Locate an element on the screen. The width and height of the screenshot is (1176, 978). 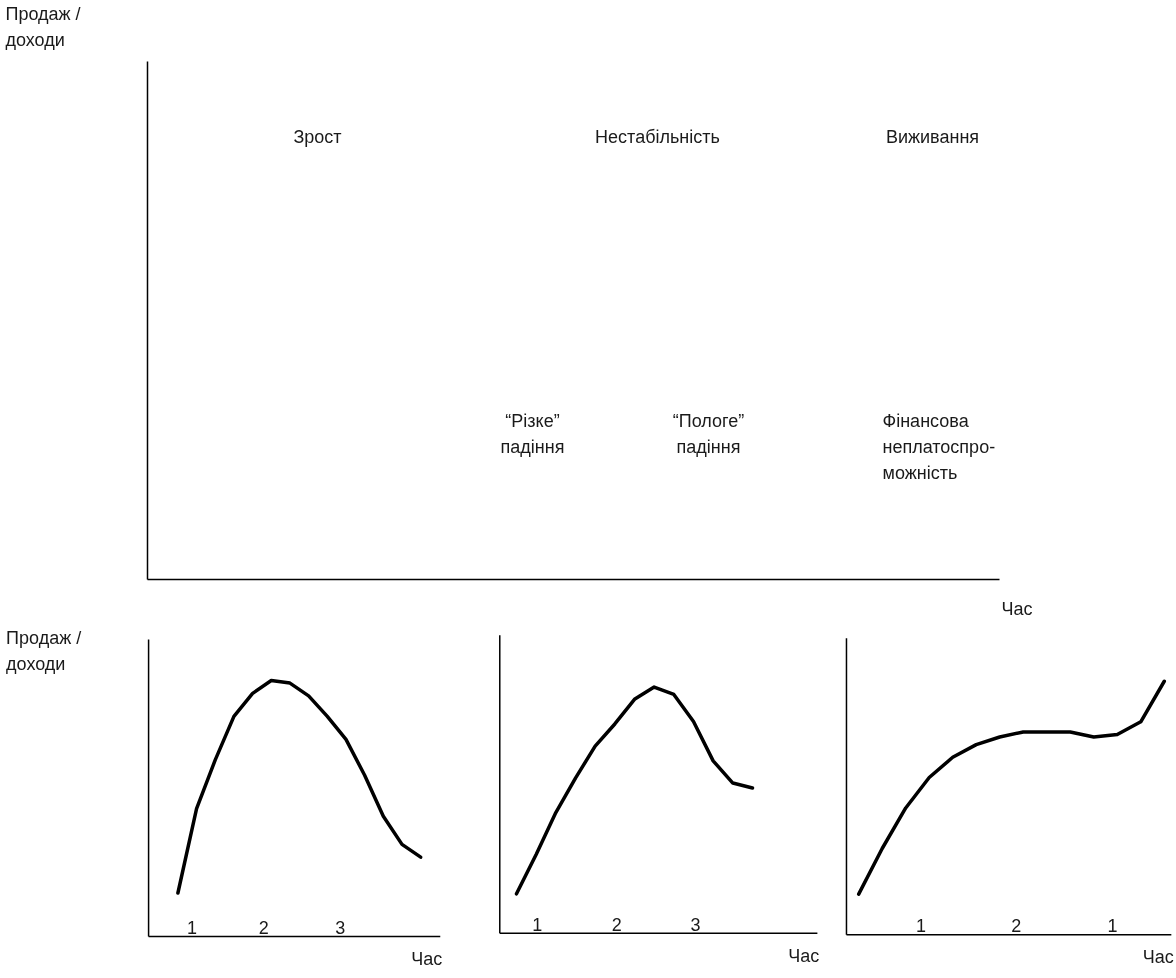
text: Нестабільність is located at coordinates (657, 136).